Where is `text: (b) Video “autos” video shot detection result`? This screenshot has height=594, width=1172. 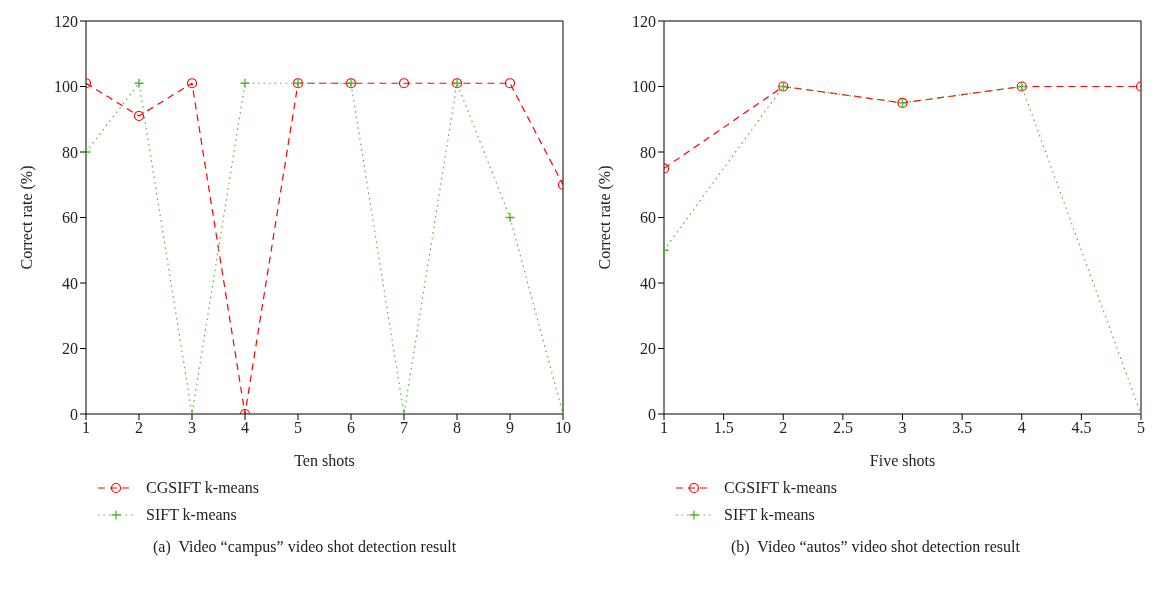 text: (b) Video “autos” video shot detection result is located at coordinates (875, 547).